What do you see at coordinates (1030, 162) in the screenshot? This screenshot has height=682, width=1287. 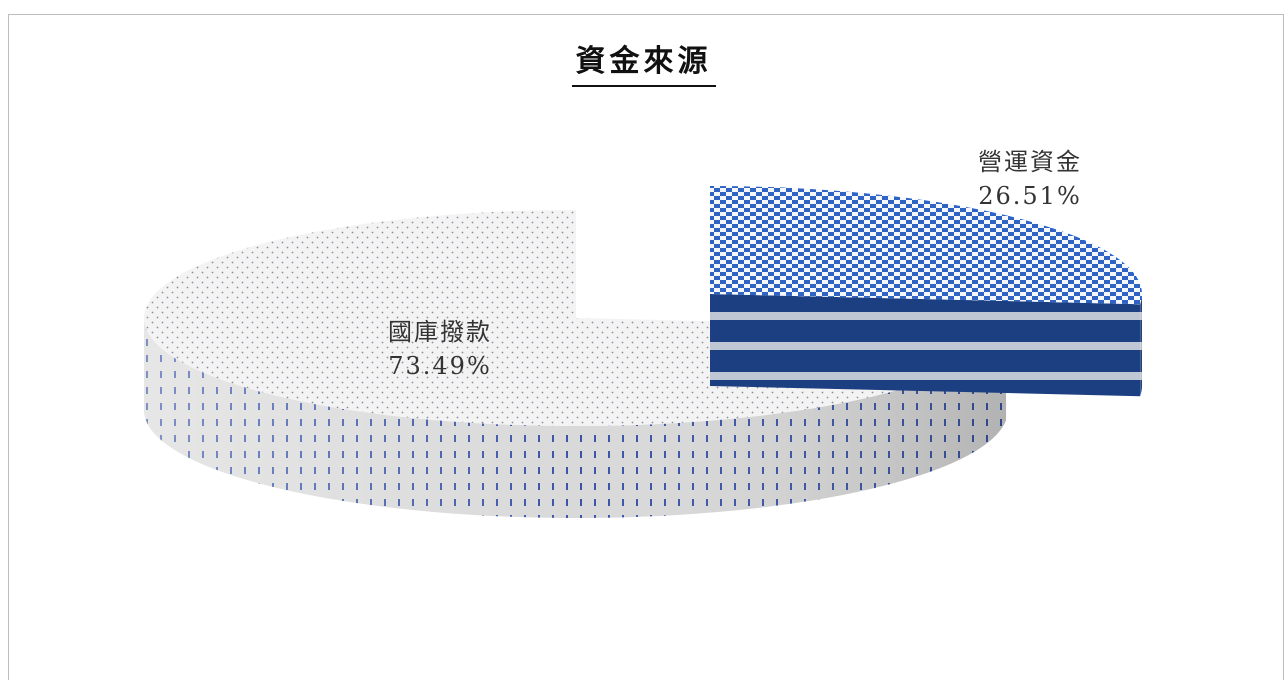 I see `slice-name: 營運資金` at bounding box center [1030, 162].